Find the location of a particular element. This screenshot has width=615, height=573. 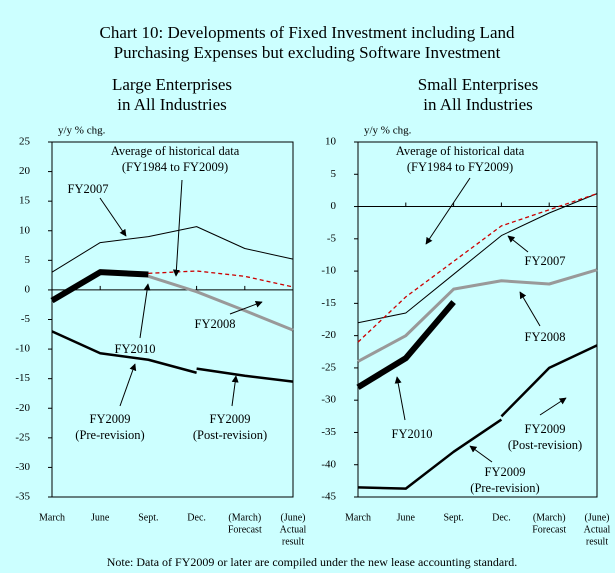

y-tick-label: -45 is located at coordinates (328, 497).